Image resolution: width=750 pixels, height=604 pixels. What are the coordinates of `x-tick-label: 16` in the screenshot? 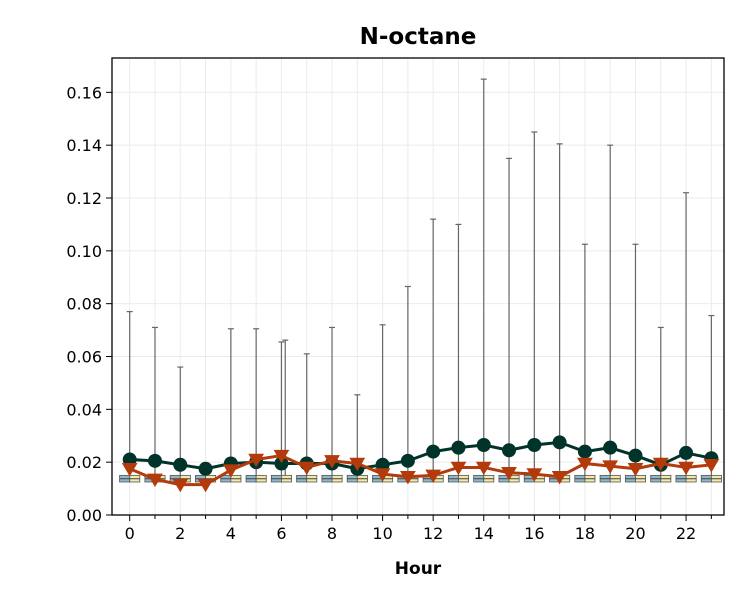 It's located at (534, 533).